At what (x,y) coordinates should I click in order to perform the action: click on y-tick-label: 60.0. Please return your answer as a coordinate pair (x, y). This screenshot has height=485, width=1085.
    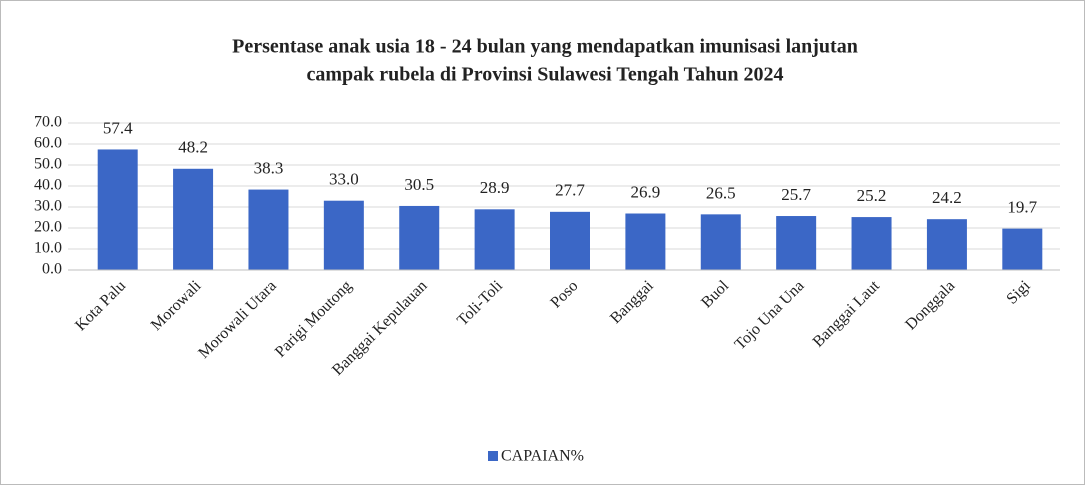
    Looking at the image, I should click on (48, 143).